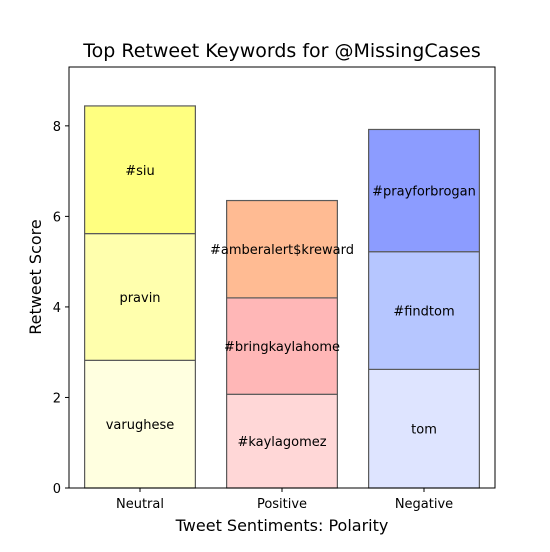 The width and height of the screenshot is (550, 552). What do you see at coordinates (57, 308) in the screenshot?
I see `y-tick-label: 4` at bounding box center [57, 308].